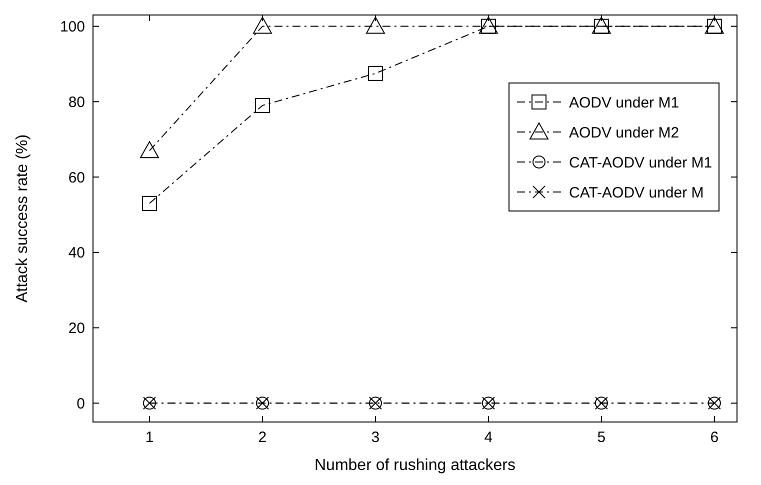  Describe the element at coordinates (601, 437) in the screenshot. I see `x-tick-label: 5` at that location.